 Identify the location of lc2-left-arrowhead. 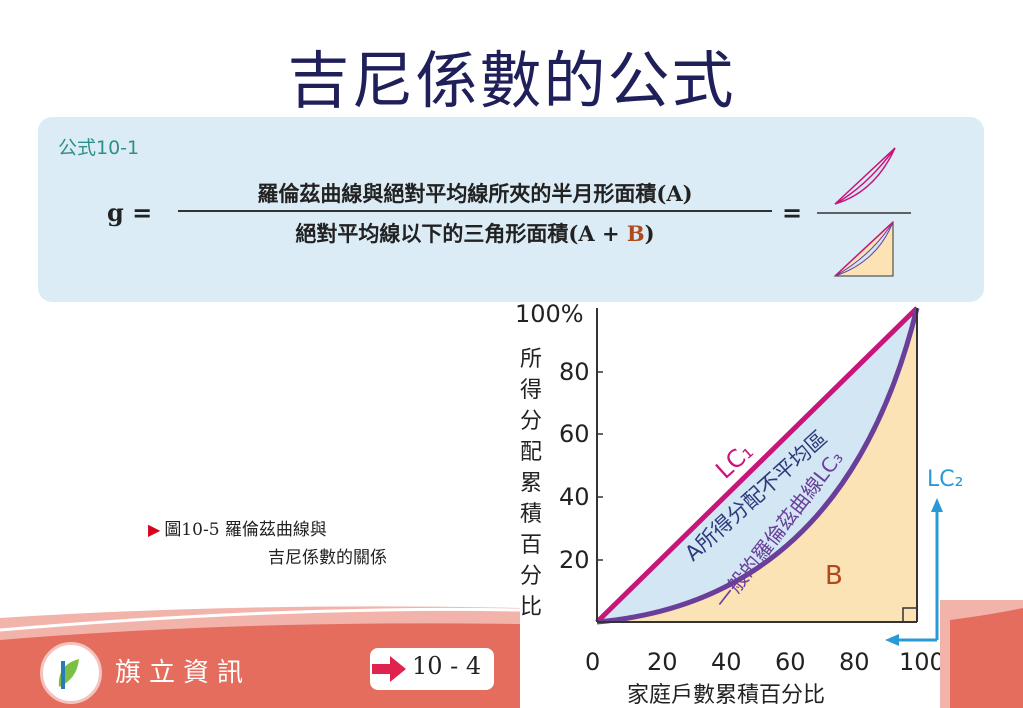
(892, 640).